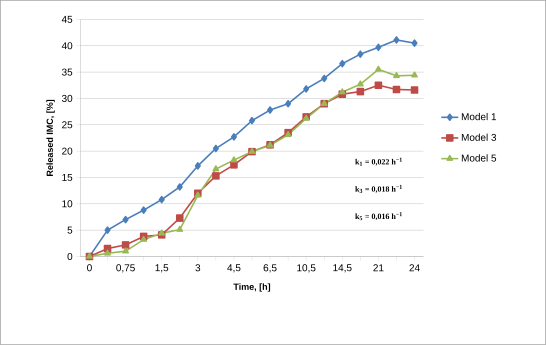 The image size is (546, 345). Describe the element at coordinates (67, 124) in the screenshot. I see `y-tick-label: 25` at that location.